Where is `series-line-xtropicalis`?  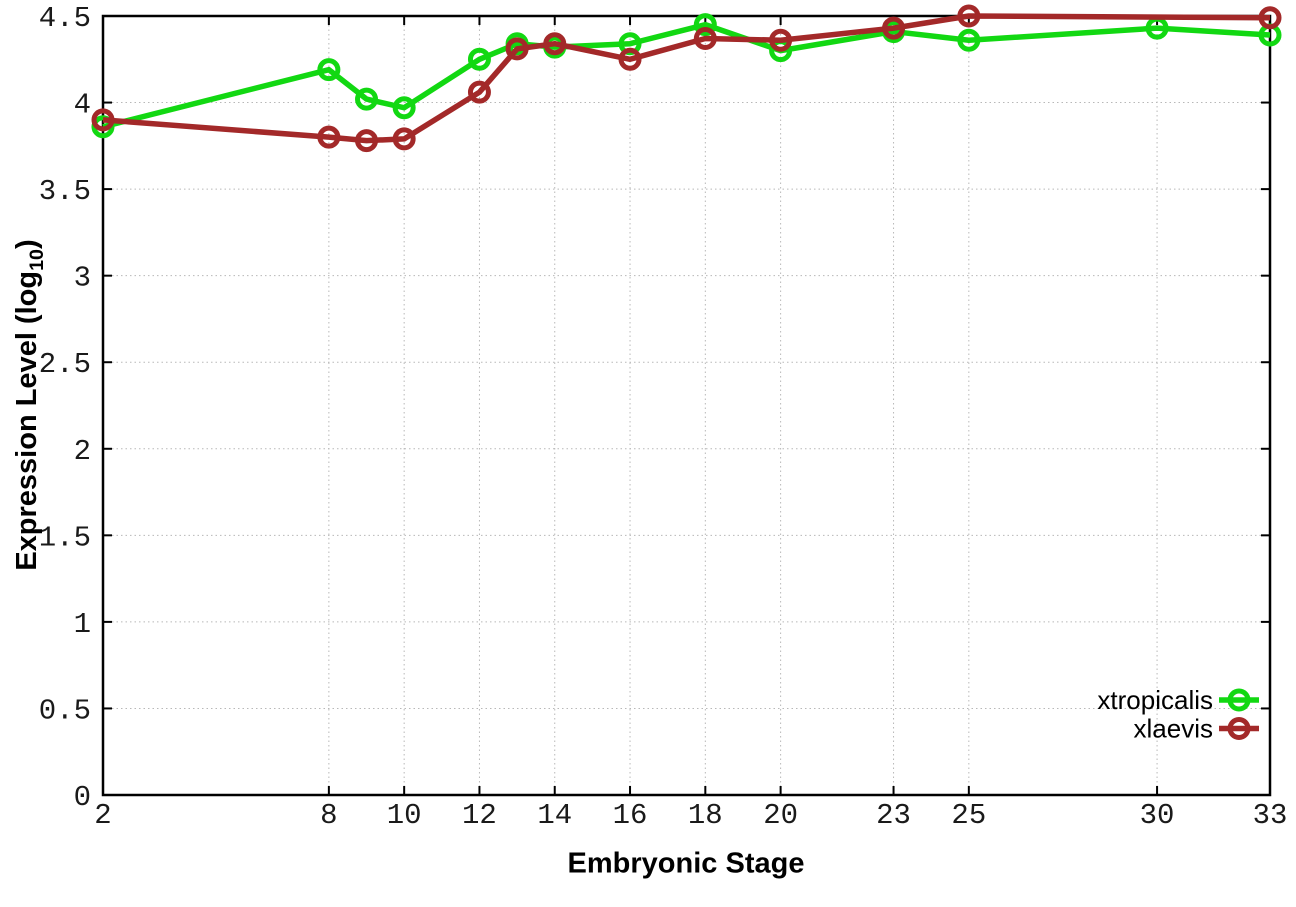
series-line-xtropicalis is located at coordinates (686, 75).